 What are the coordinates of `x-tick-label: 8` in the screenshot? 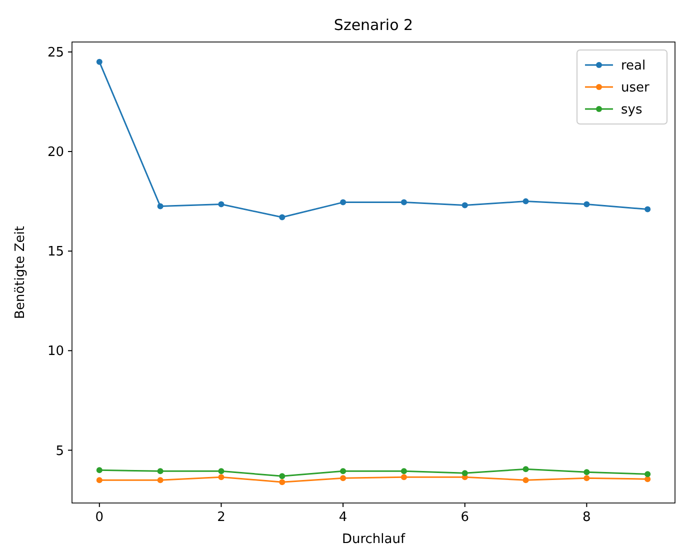 It's located at (586, 517).